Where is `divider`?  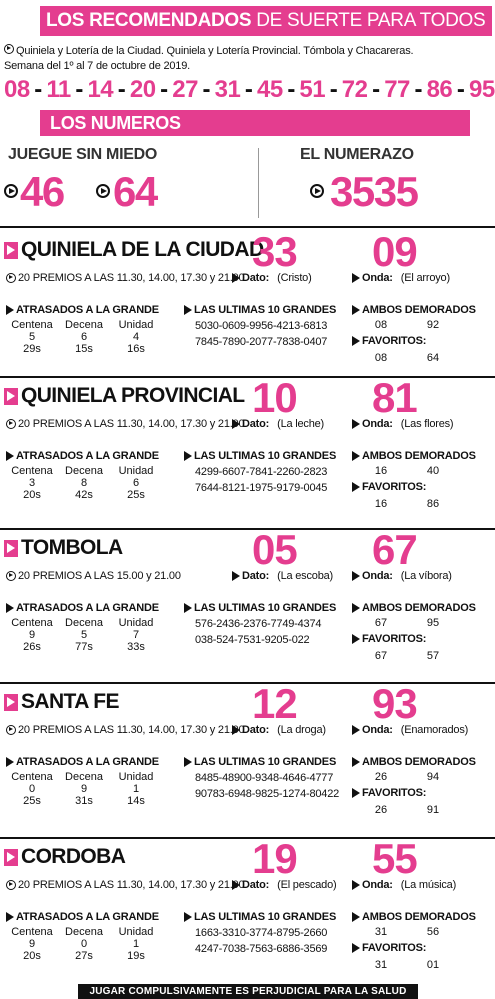
divider is located at coordinates (247, 377).